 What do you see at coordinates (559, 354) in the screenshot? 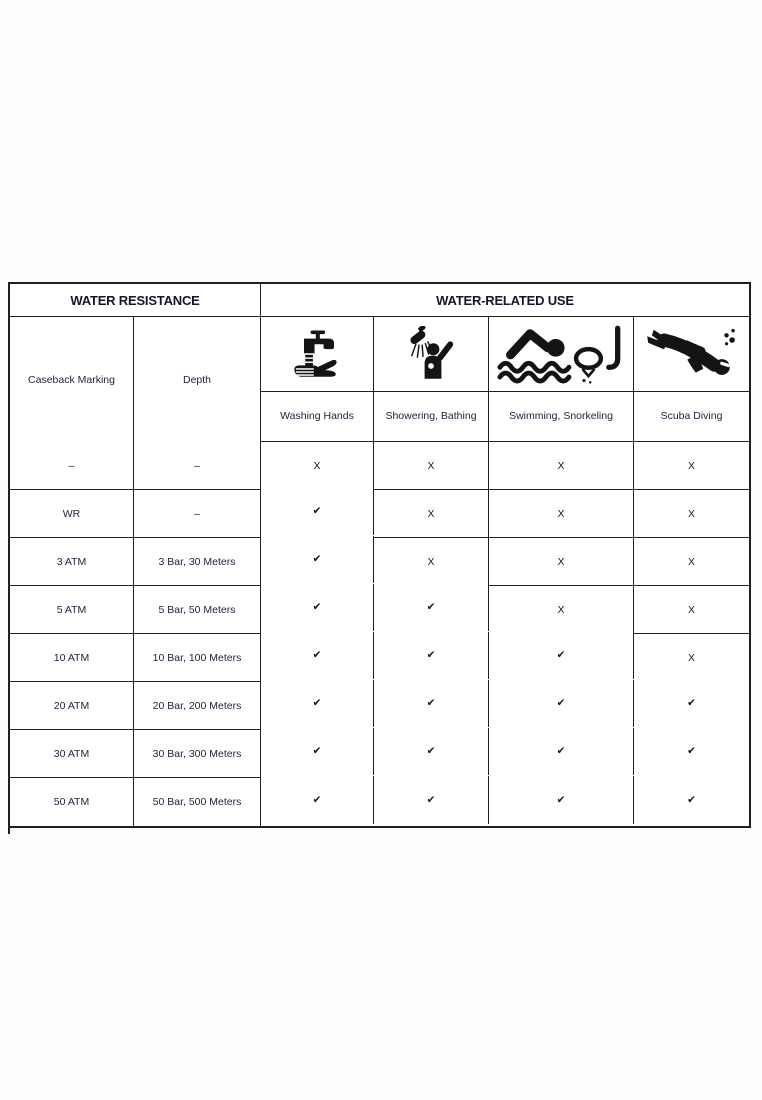
I see `swimming-snorkeling-icon` at bounding box center [559, 354].